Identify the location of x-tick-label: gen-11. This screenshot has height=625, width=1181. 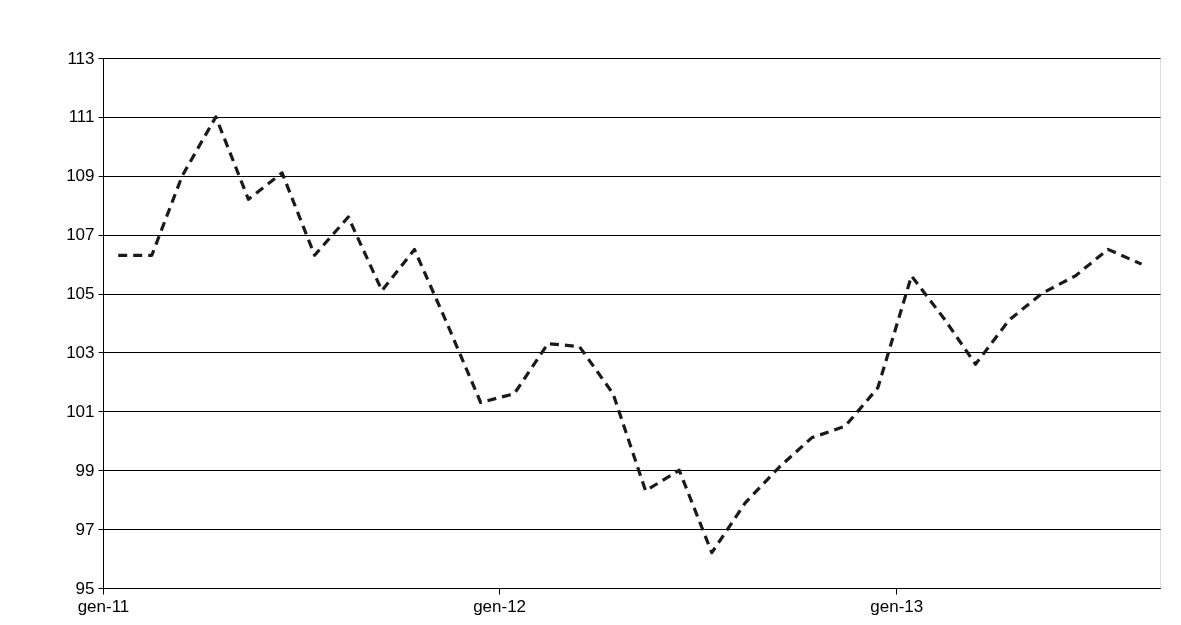
(103, 606).